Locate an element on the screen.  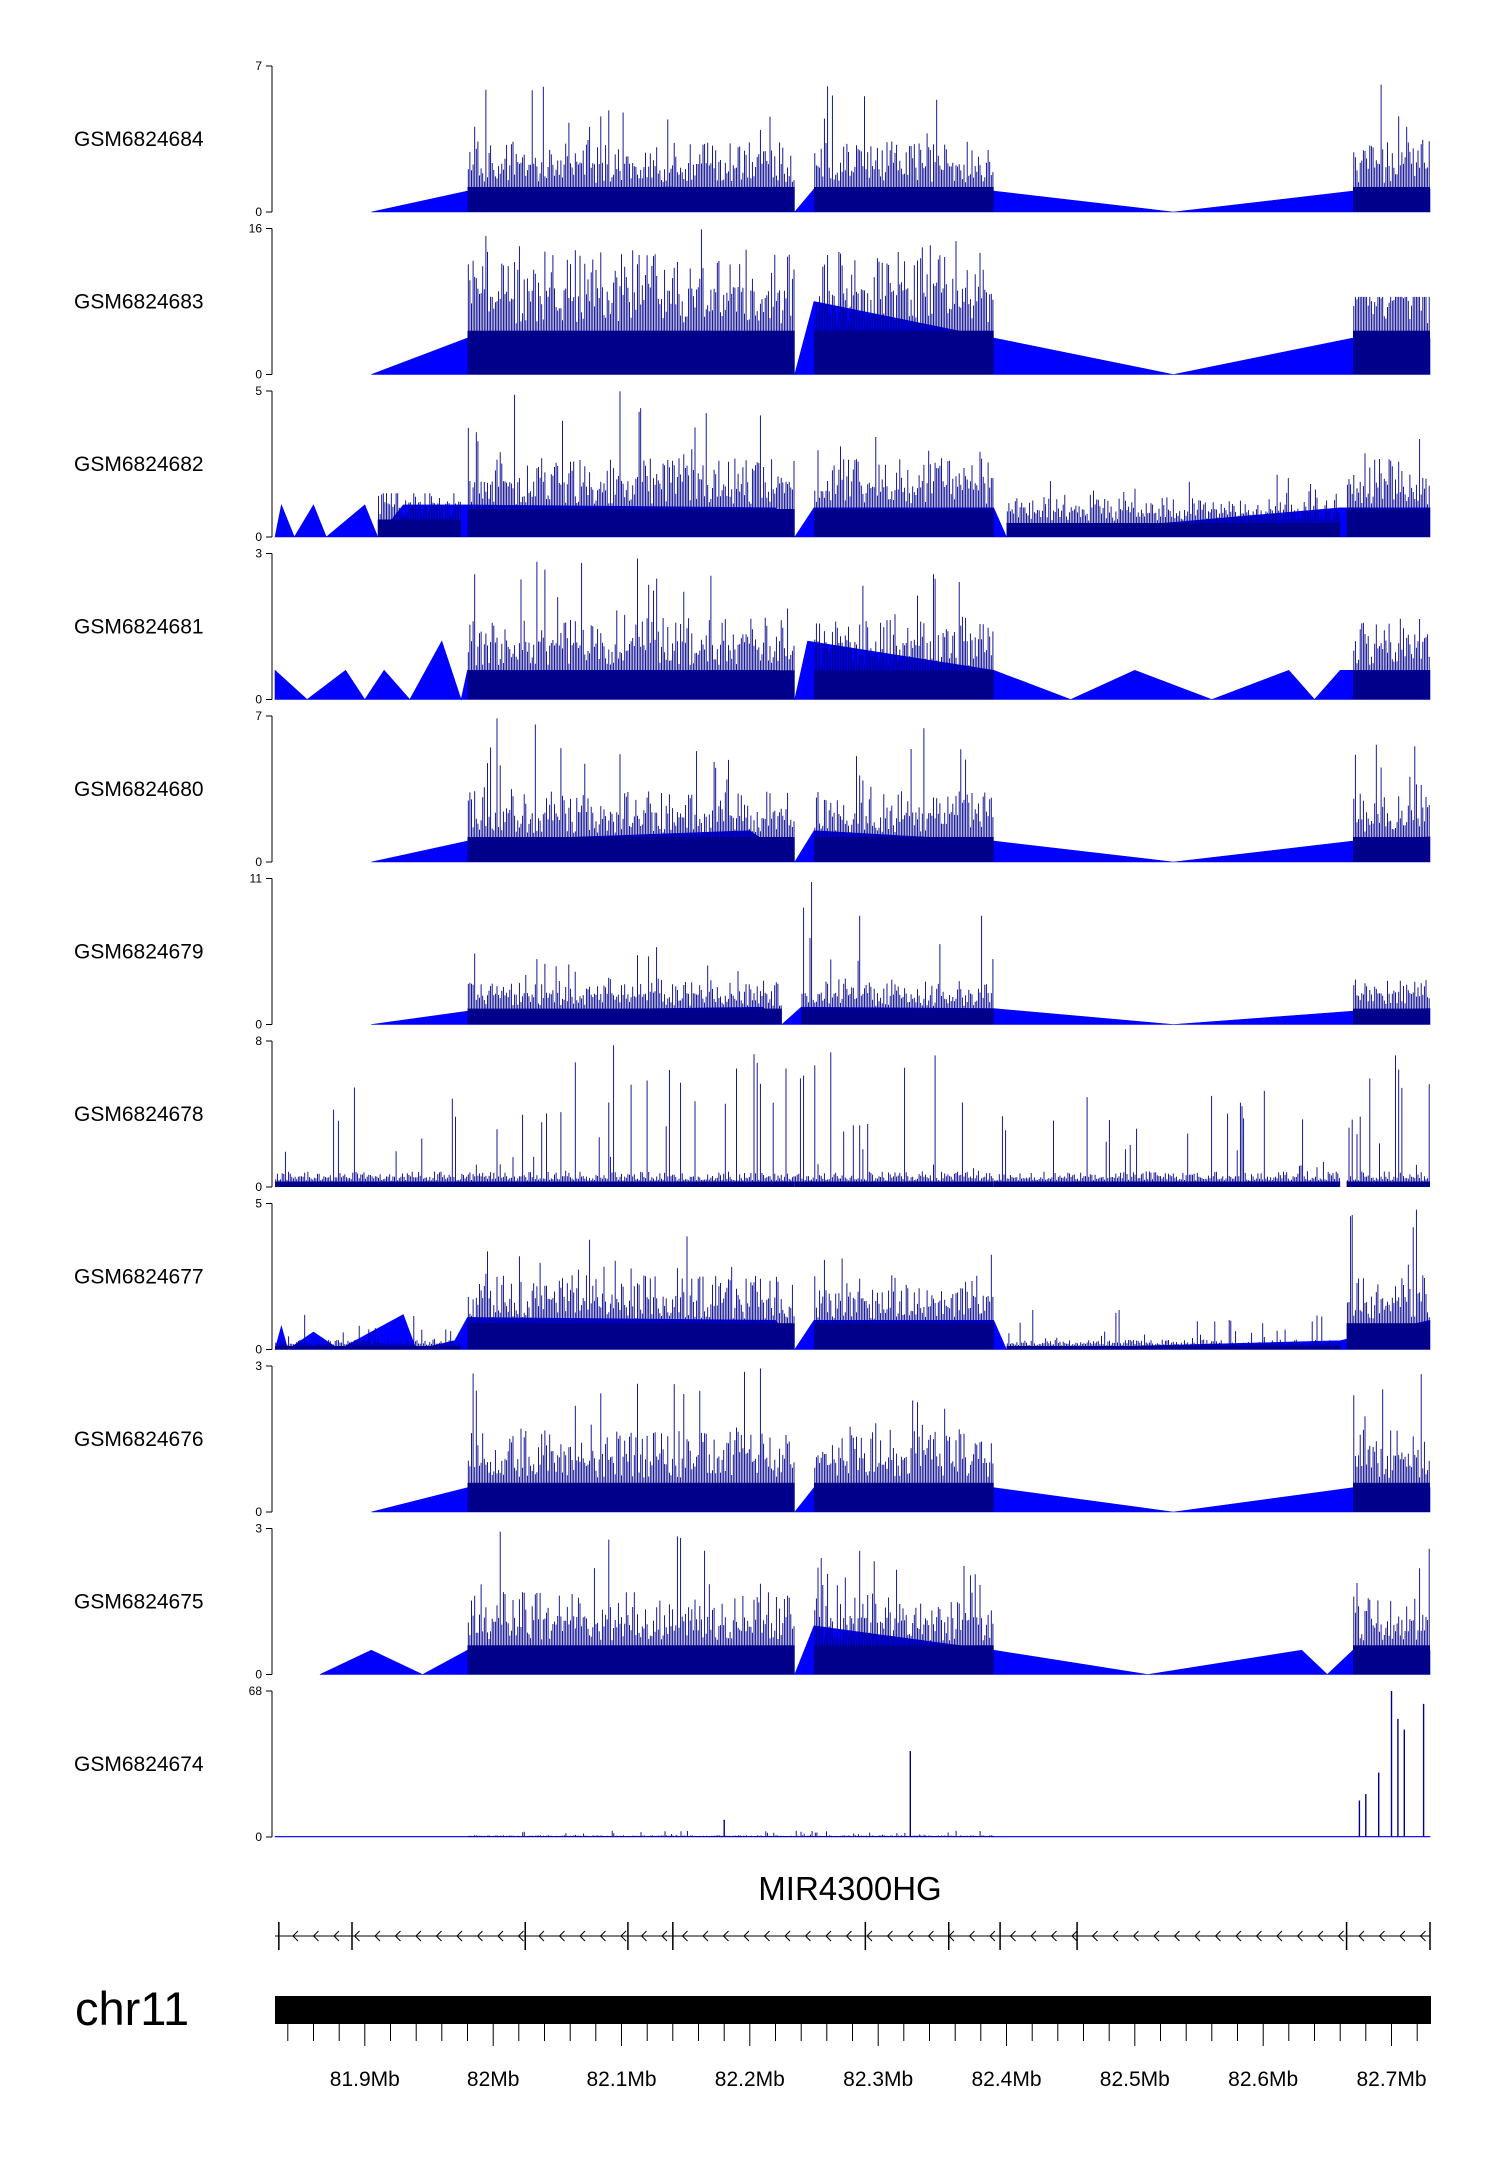
track-label: GSM6824681 is located at coordinates (139, 627).